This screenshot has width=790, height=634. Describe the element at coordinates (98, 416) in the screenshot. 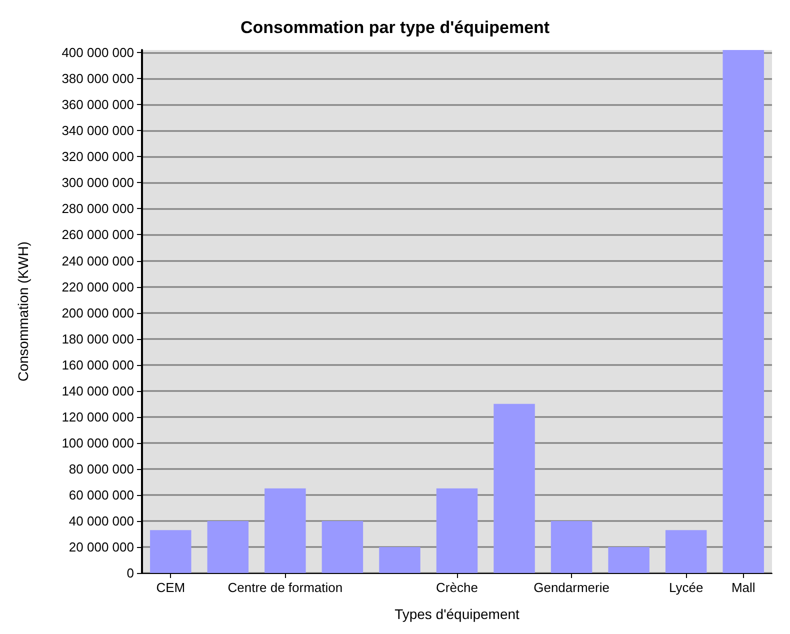

I see `y-tick-label: 120 000 000` at that location.